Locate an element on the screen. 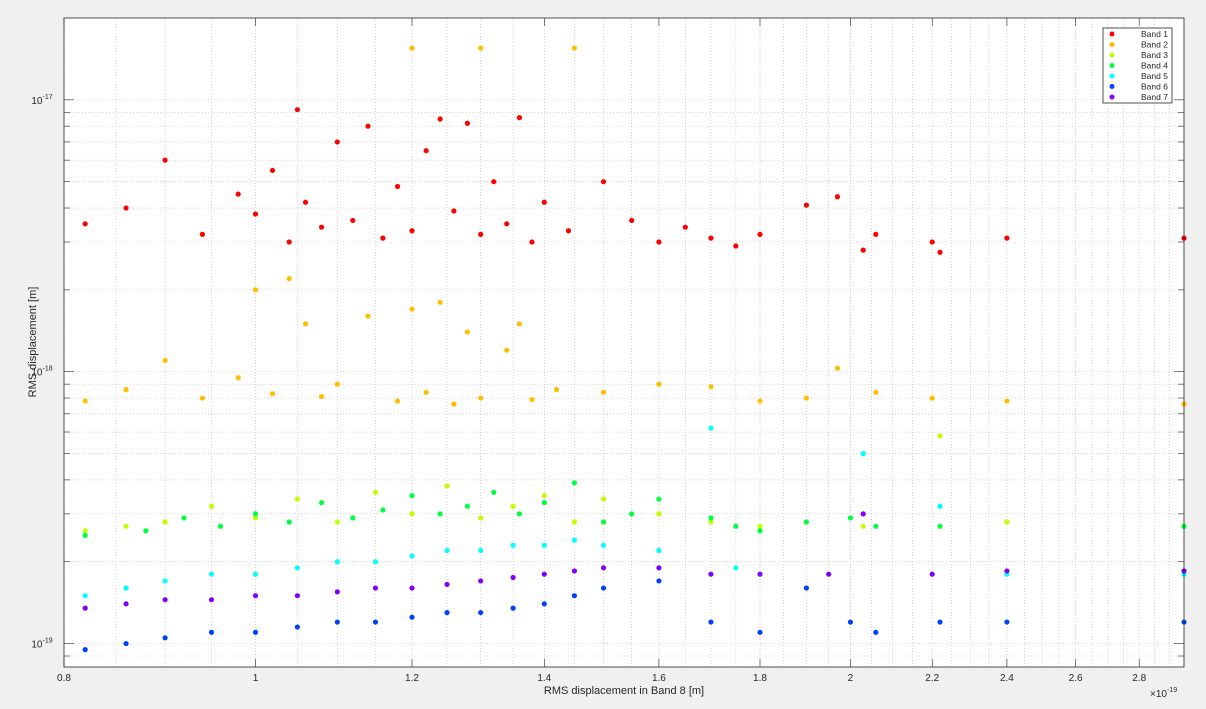 This screenshot has height=709, width=1206. y-tick-label: 10-19 is located at coordinates (41, 644).